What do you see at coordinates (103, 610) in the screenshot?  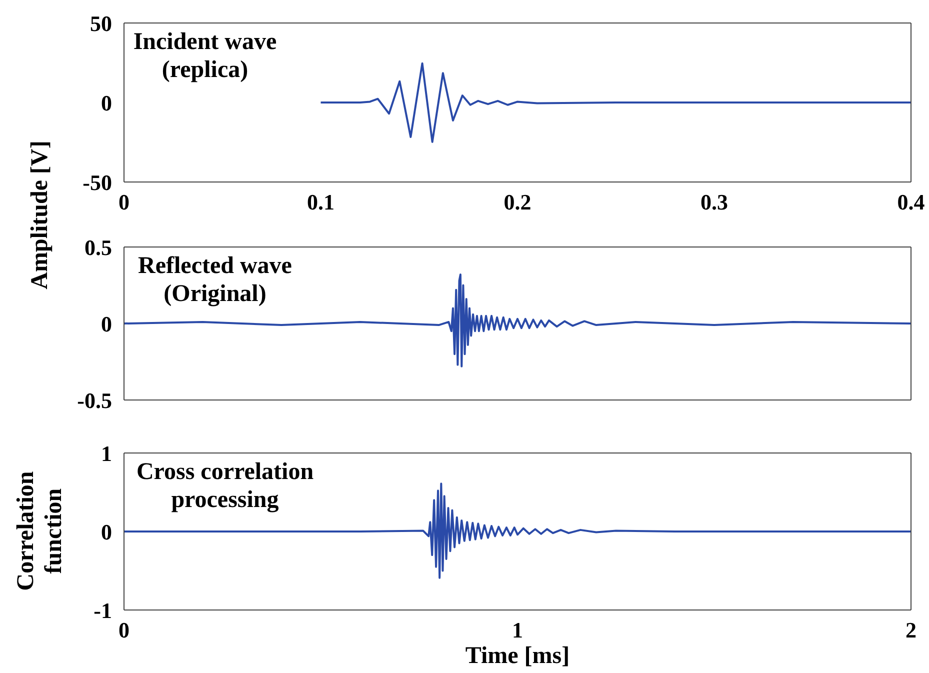 I see `y-tick-label: -1` at bounding box center [103, 610].